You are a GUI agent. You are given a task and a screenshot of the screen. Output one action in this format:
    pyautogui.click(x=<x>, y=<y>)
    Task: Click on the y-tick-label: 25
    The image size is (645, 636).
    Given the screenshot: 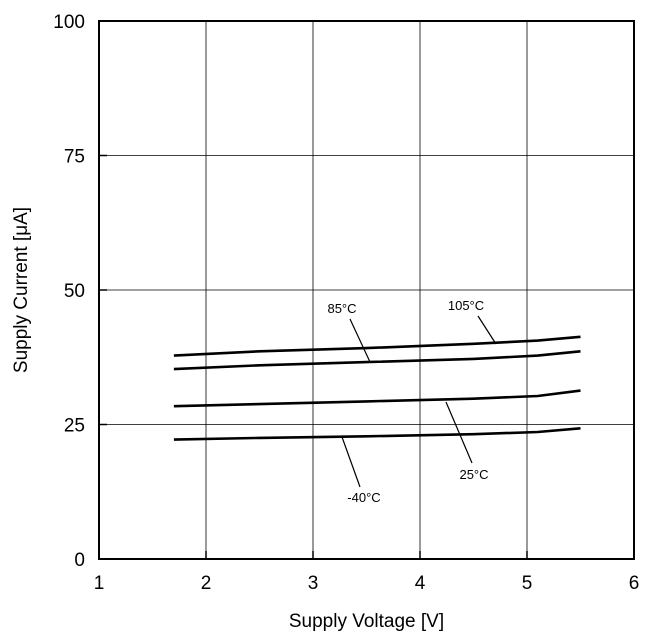 What is the action you would take?
    pyautogui.click(x=74, y=426)
    